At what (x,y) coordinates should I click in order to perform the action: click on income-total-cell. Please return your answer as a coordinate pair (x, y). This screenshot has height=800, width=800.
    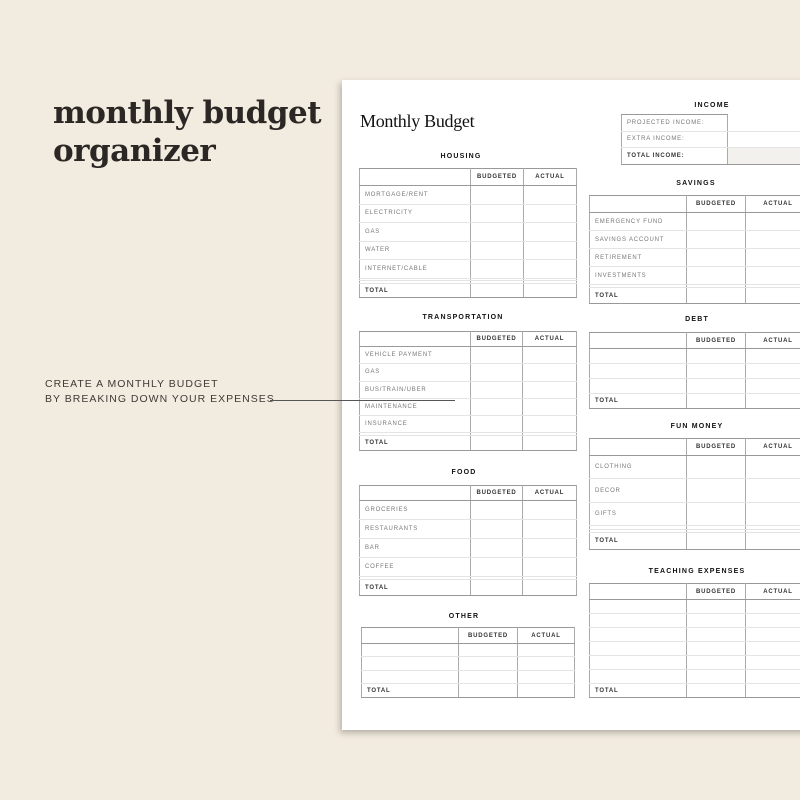
    Looking at the image, I should click on (763, 156).